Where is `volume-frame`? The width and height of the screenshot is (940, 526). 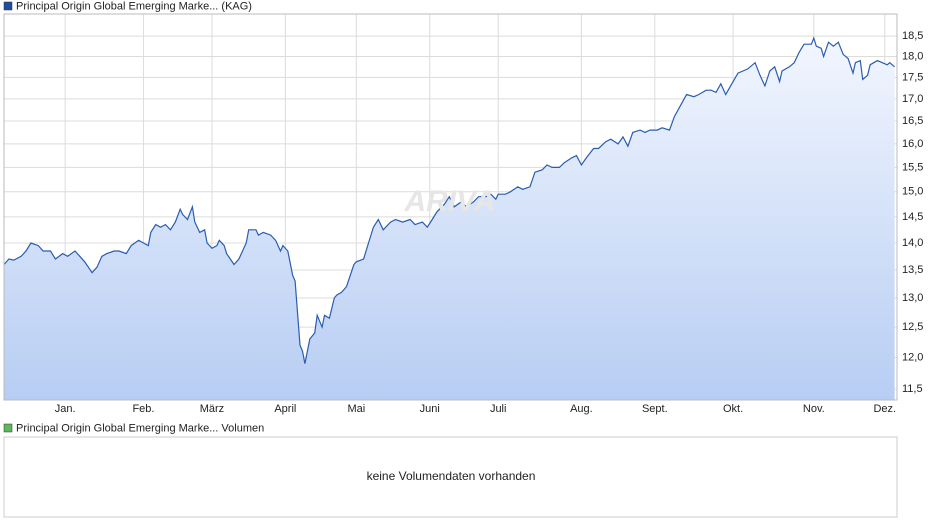 volume-frame is located at coordinates (450, 477).